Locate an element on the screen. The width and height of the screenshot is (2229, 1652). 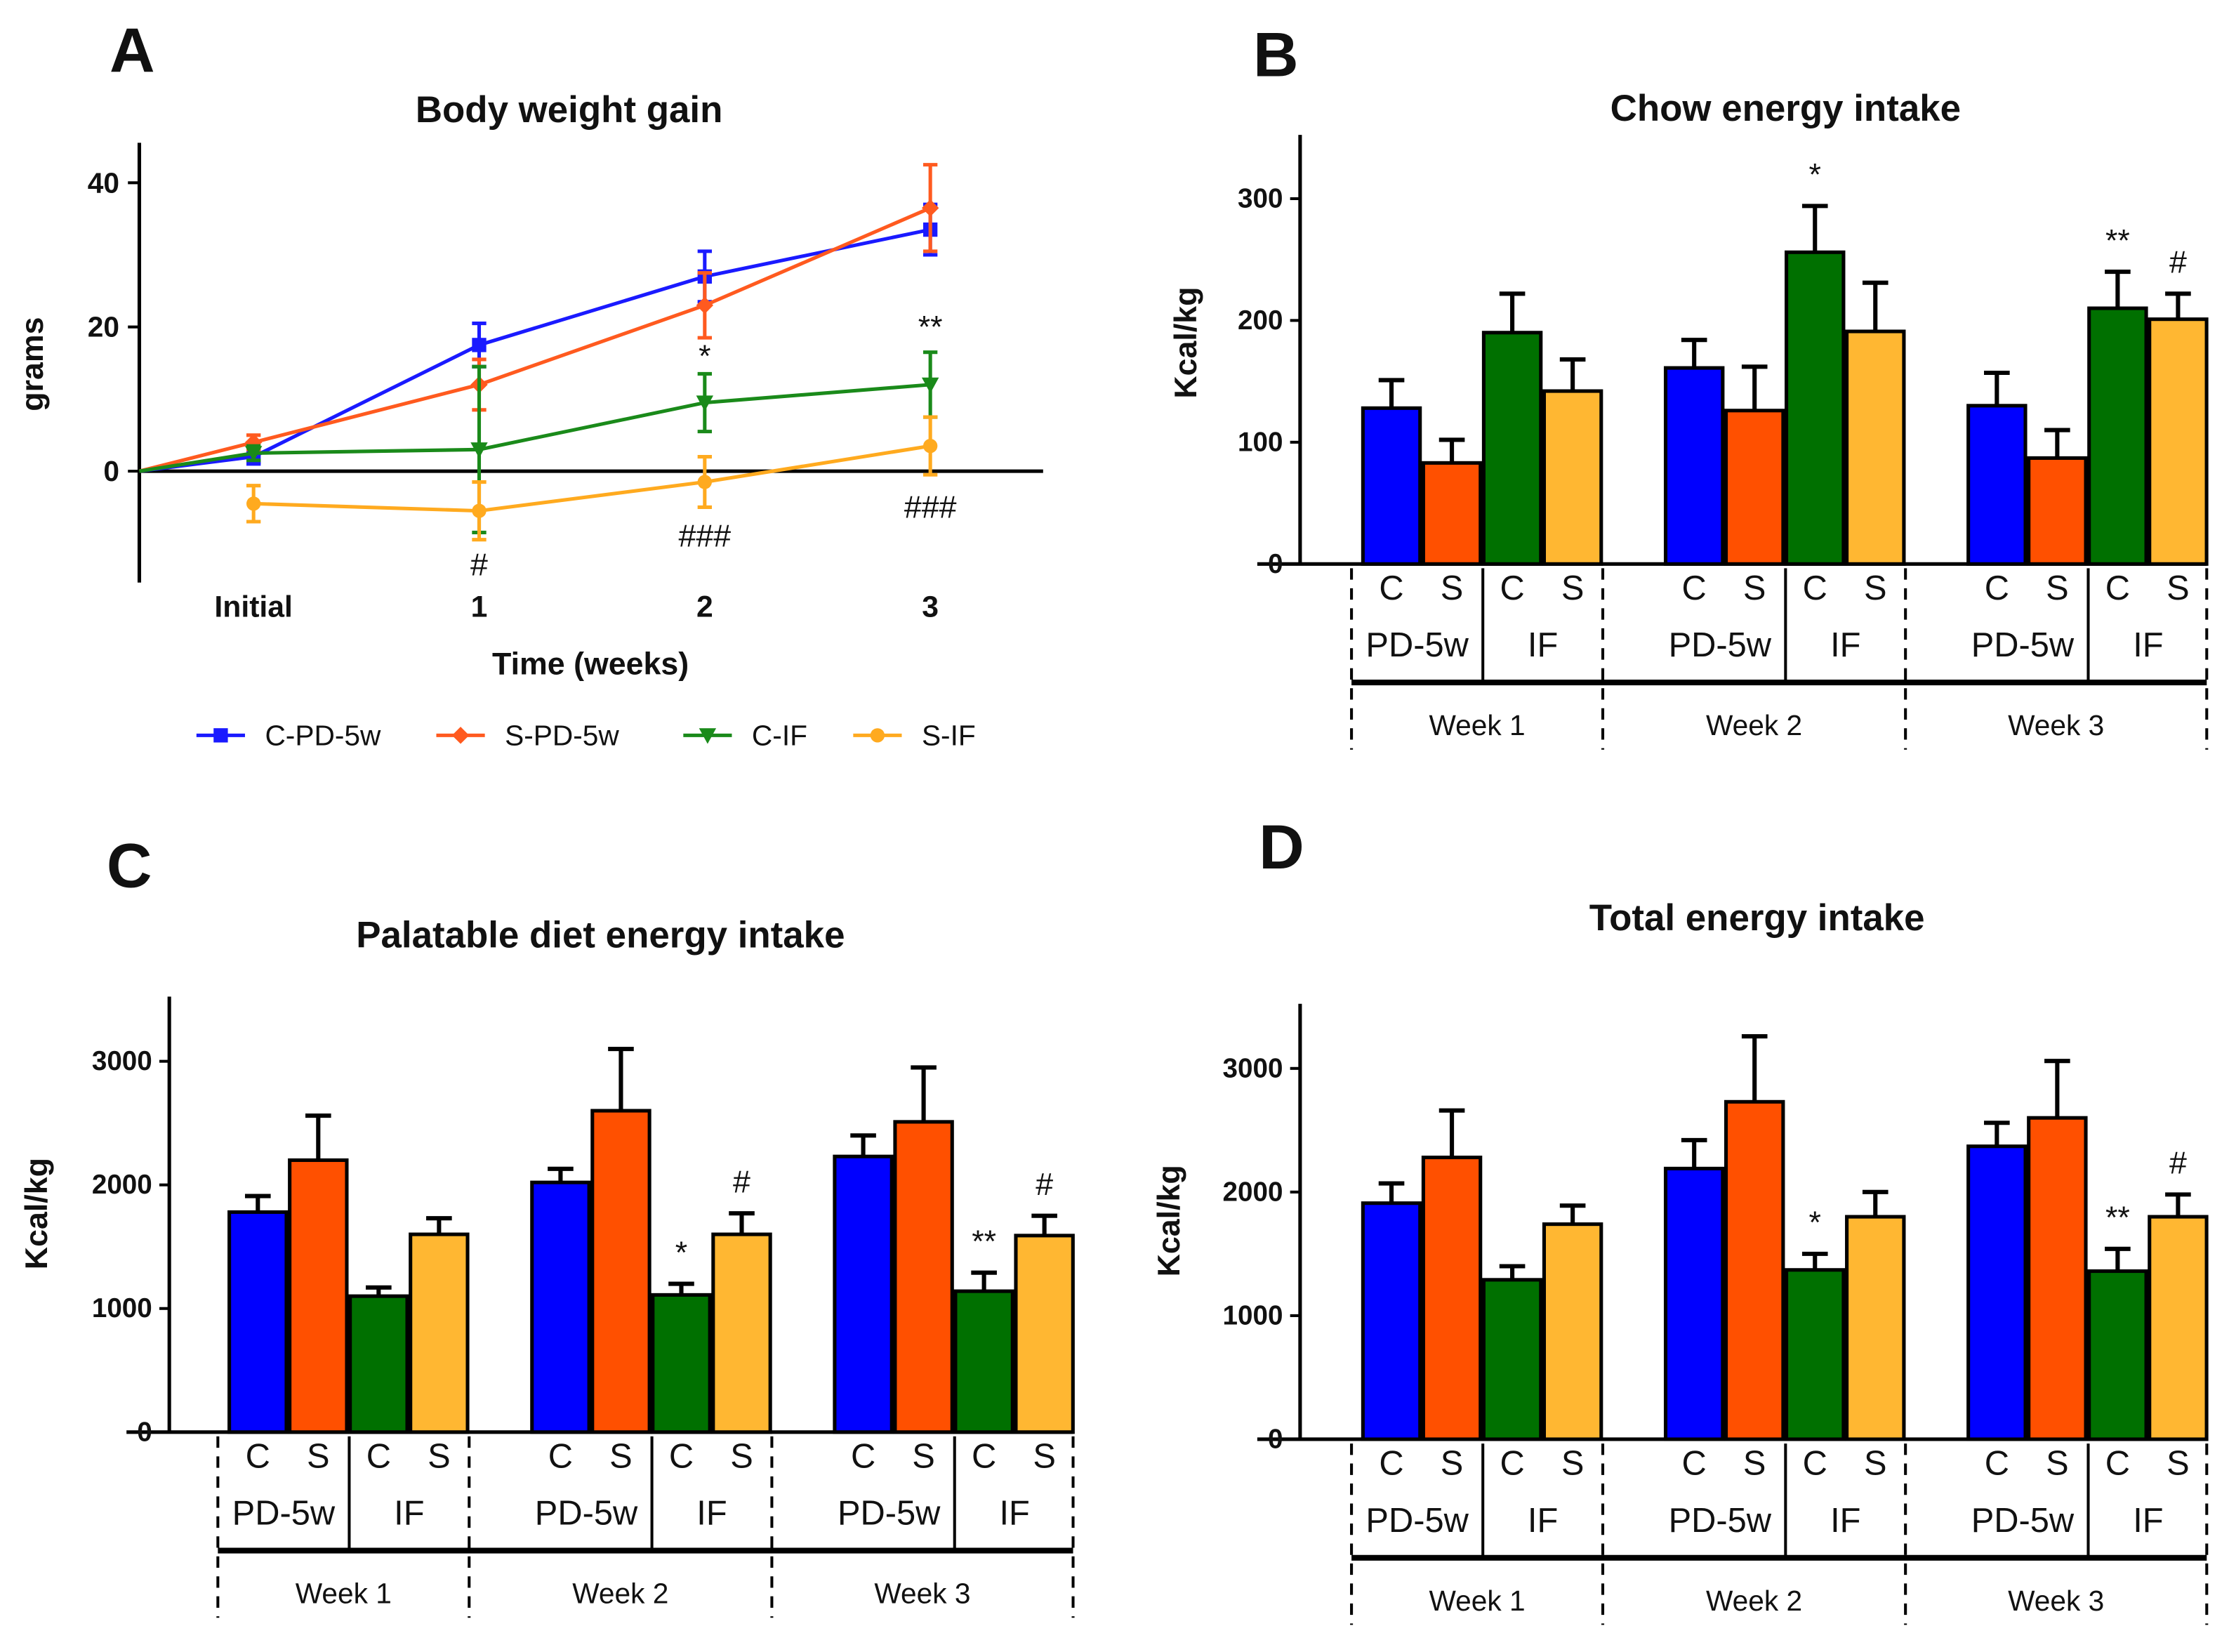
data-point-C-PD-5w is located at coordinates (479, 345).